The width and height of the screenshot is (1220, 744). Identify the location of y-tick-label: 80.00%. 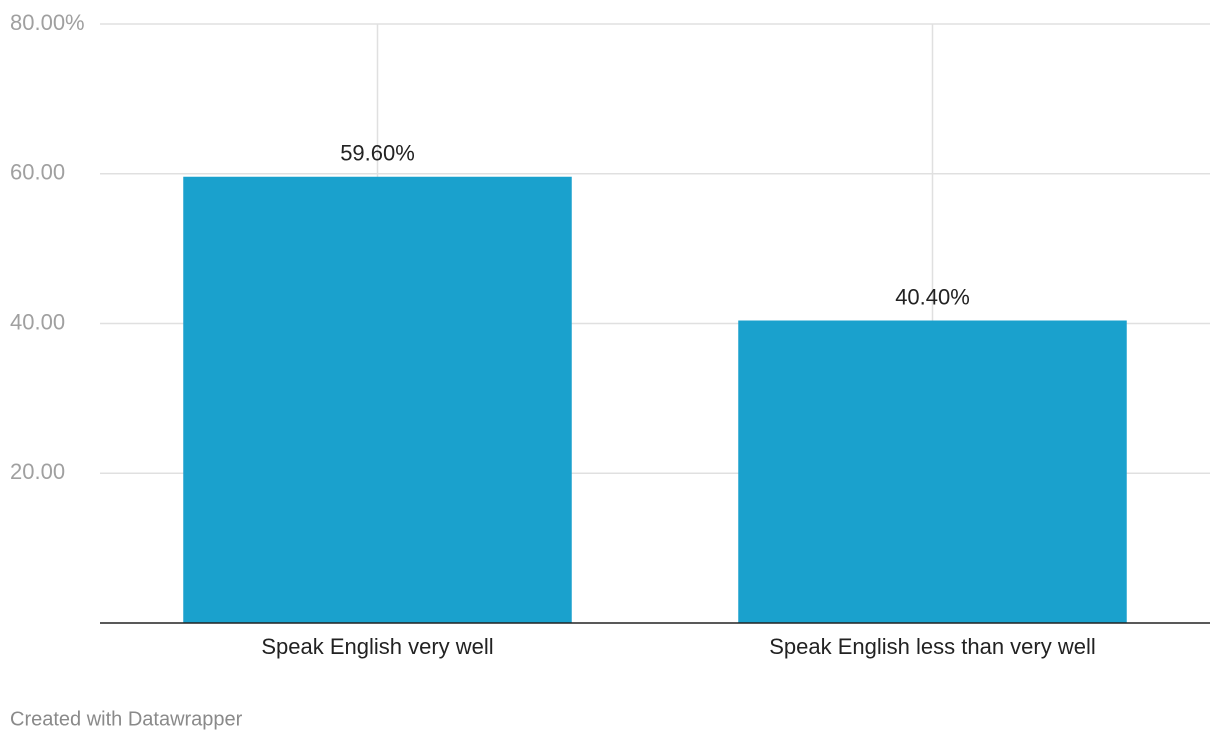
(47, 22).